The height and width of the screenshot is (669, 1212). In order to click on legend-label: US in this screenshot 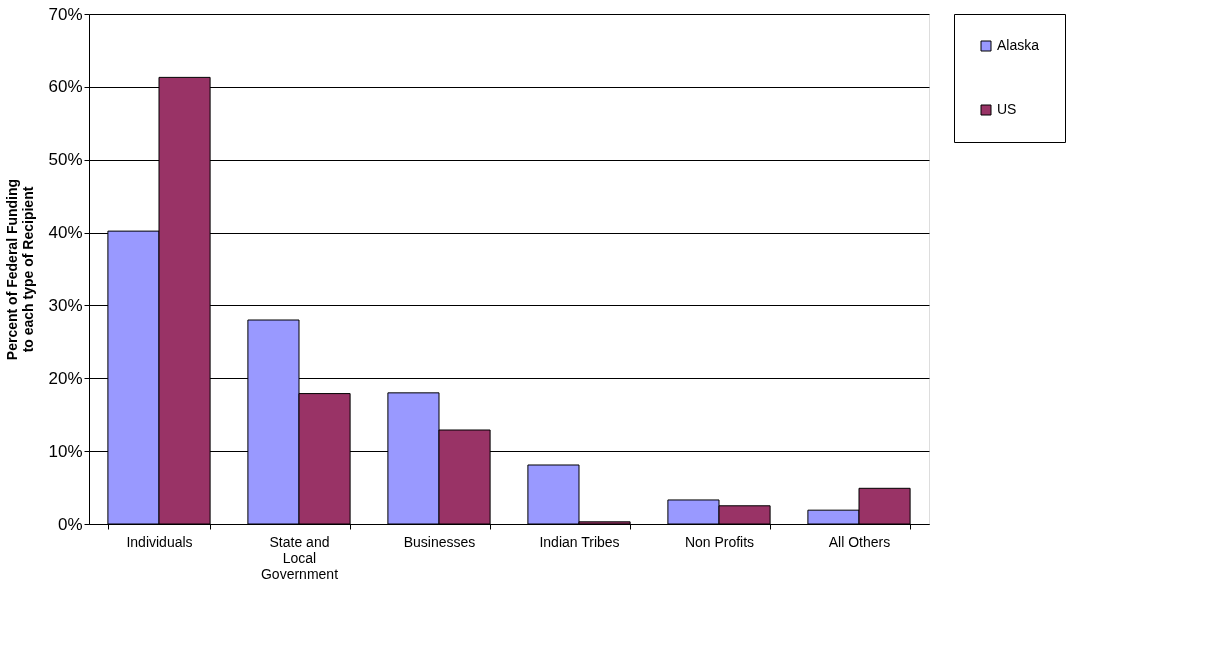, I will do `click(1007, 109)`.